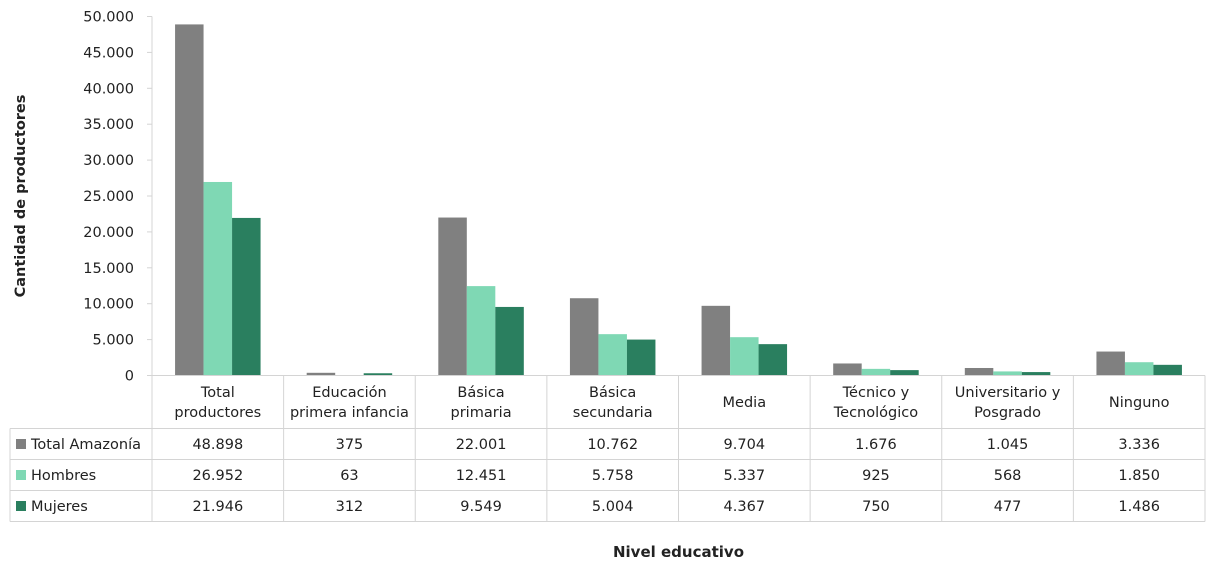 The width and height of the screenshot is (1208, 571). What do you see at coordinates (108, 197) in the screenshot?
I see `y-tick-label: 25.000` at bounding box center [108, 197].